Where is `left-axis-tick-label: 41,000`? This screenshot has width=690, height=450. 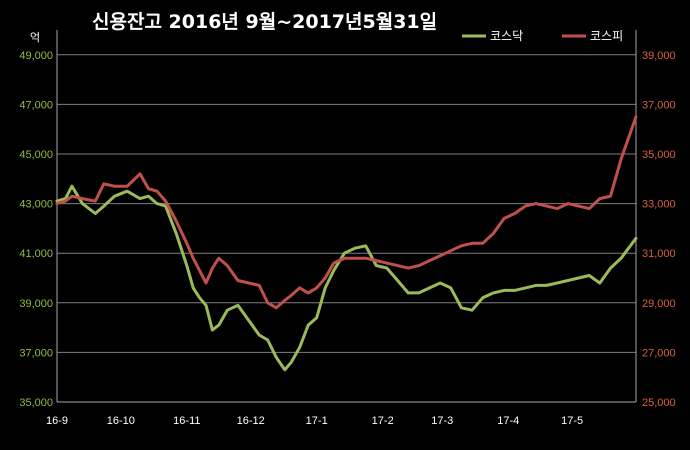 left-axis-tick-label: 41,000 is located at coordinates (36, 254).